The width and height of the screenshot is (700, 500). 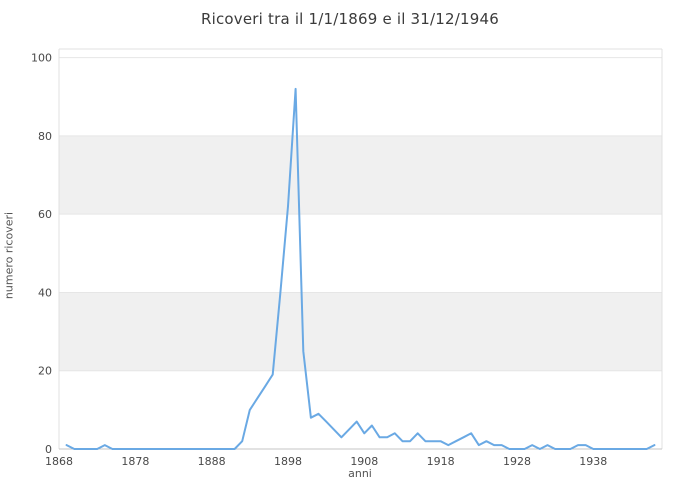 What do you see at coordinates (360, 473) in the screenshot?
I see `x-axis-title: anni` at bounding box center [360, 473].